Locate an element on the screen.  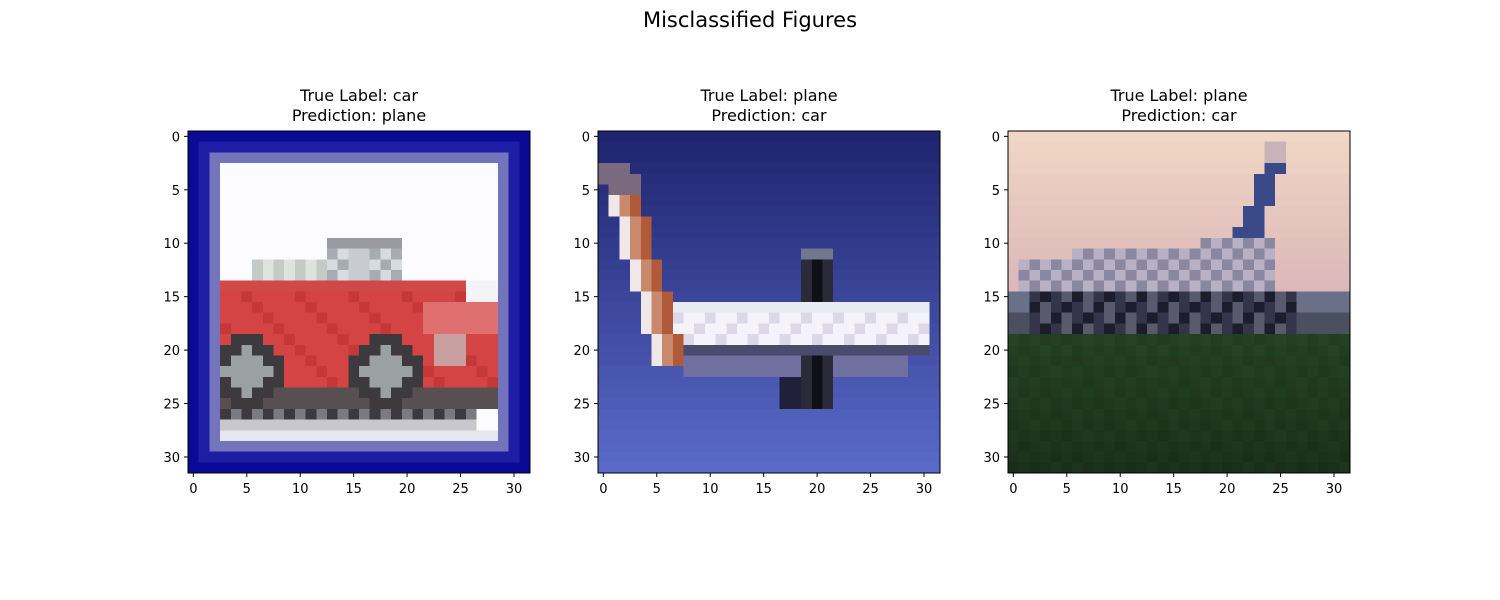
true-label-line: True Label: car is located at coordinates (359, 95).